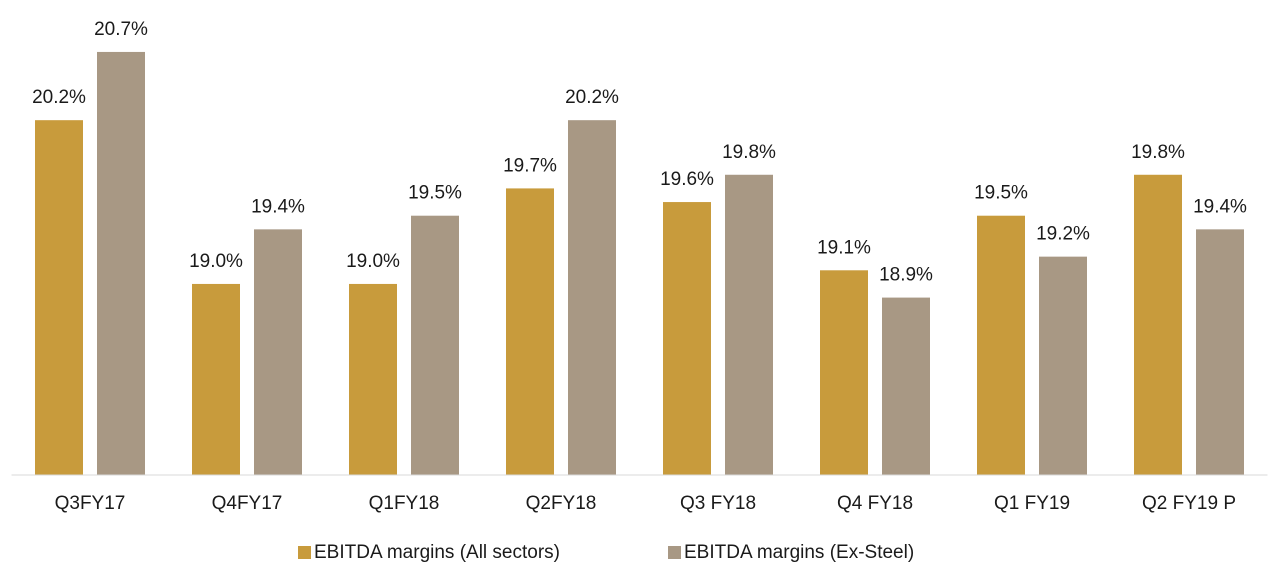 The image size is (1276, 567). I want to click on x-tick-label: Q4 FY18, so click(875, 503).